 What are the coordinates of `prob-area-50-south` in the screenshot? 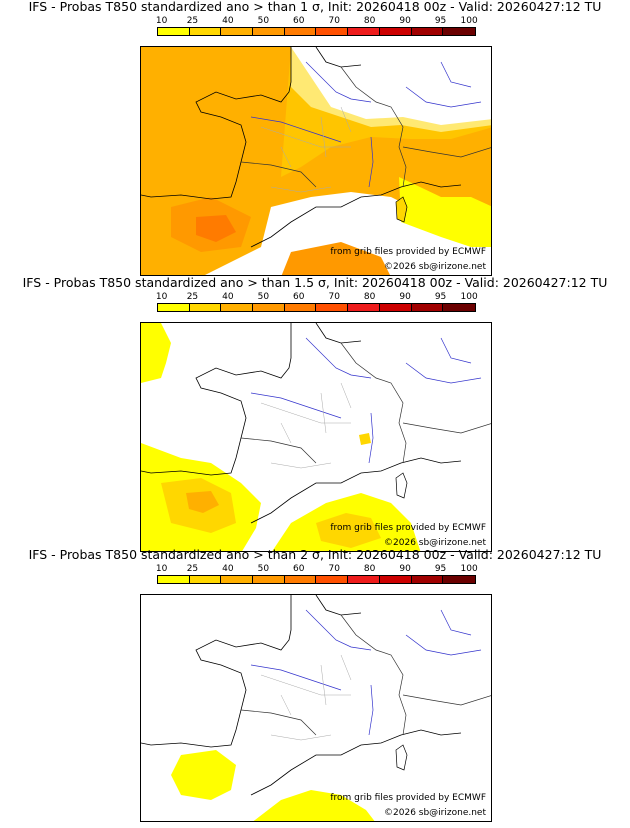 It's located at (335, 258).